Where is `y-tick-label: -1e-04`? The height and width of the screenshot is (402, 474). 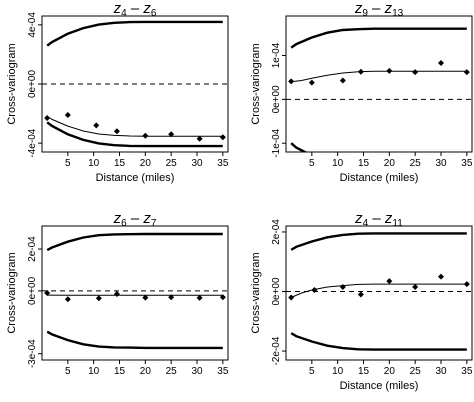
y-tick-label: -1e-04 is located at coordinates (276, 142).